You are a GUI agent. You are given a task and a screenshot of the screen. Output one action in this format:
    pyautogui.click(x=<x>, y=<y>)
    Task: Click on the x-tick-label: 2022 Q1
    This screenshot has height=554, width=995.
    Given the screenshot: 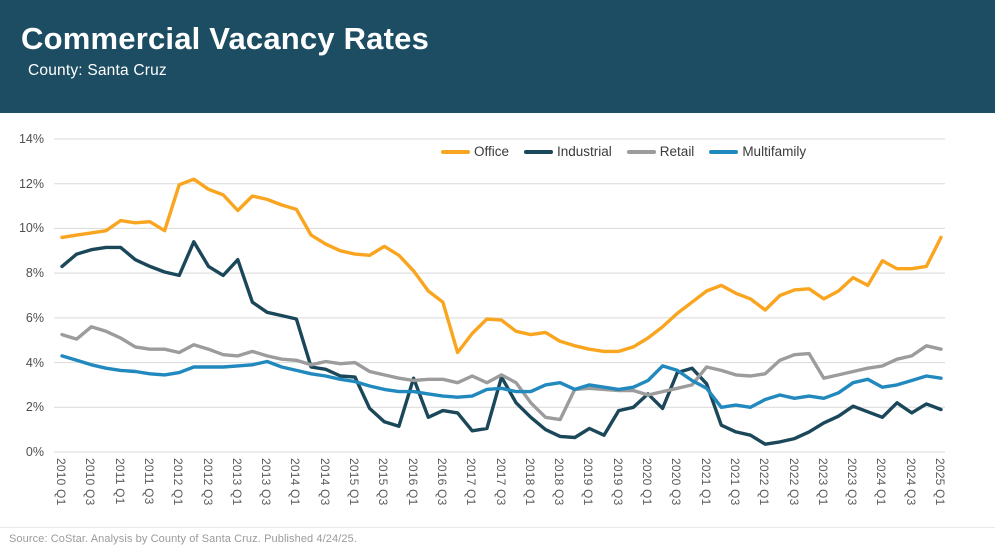 What is the action you would take?
    pyautogui.click(x=764, y=482)
    